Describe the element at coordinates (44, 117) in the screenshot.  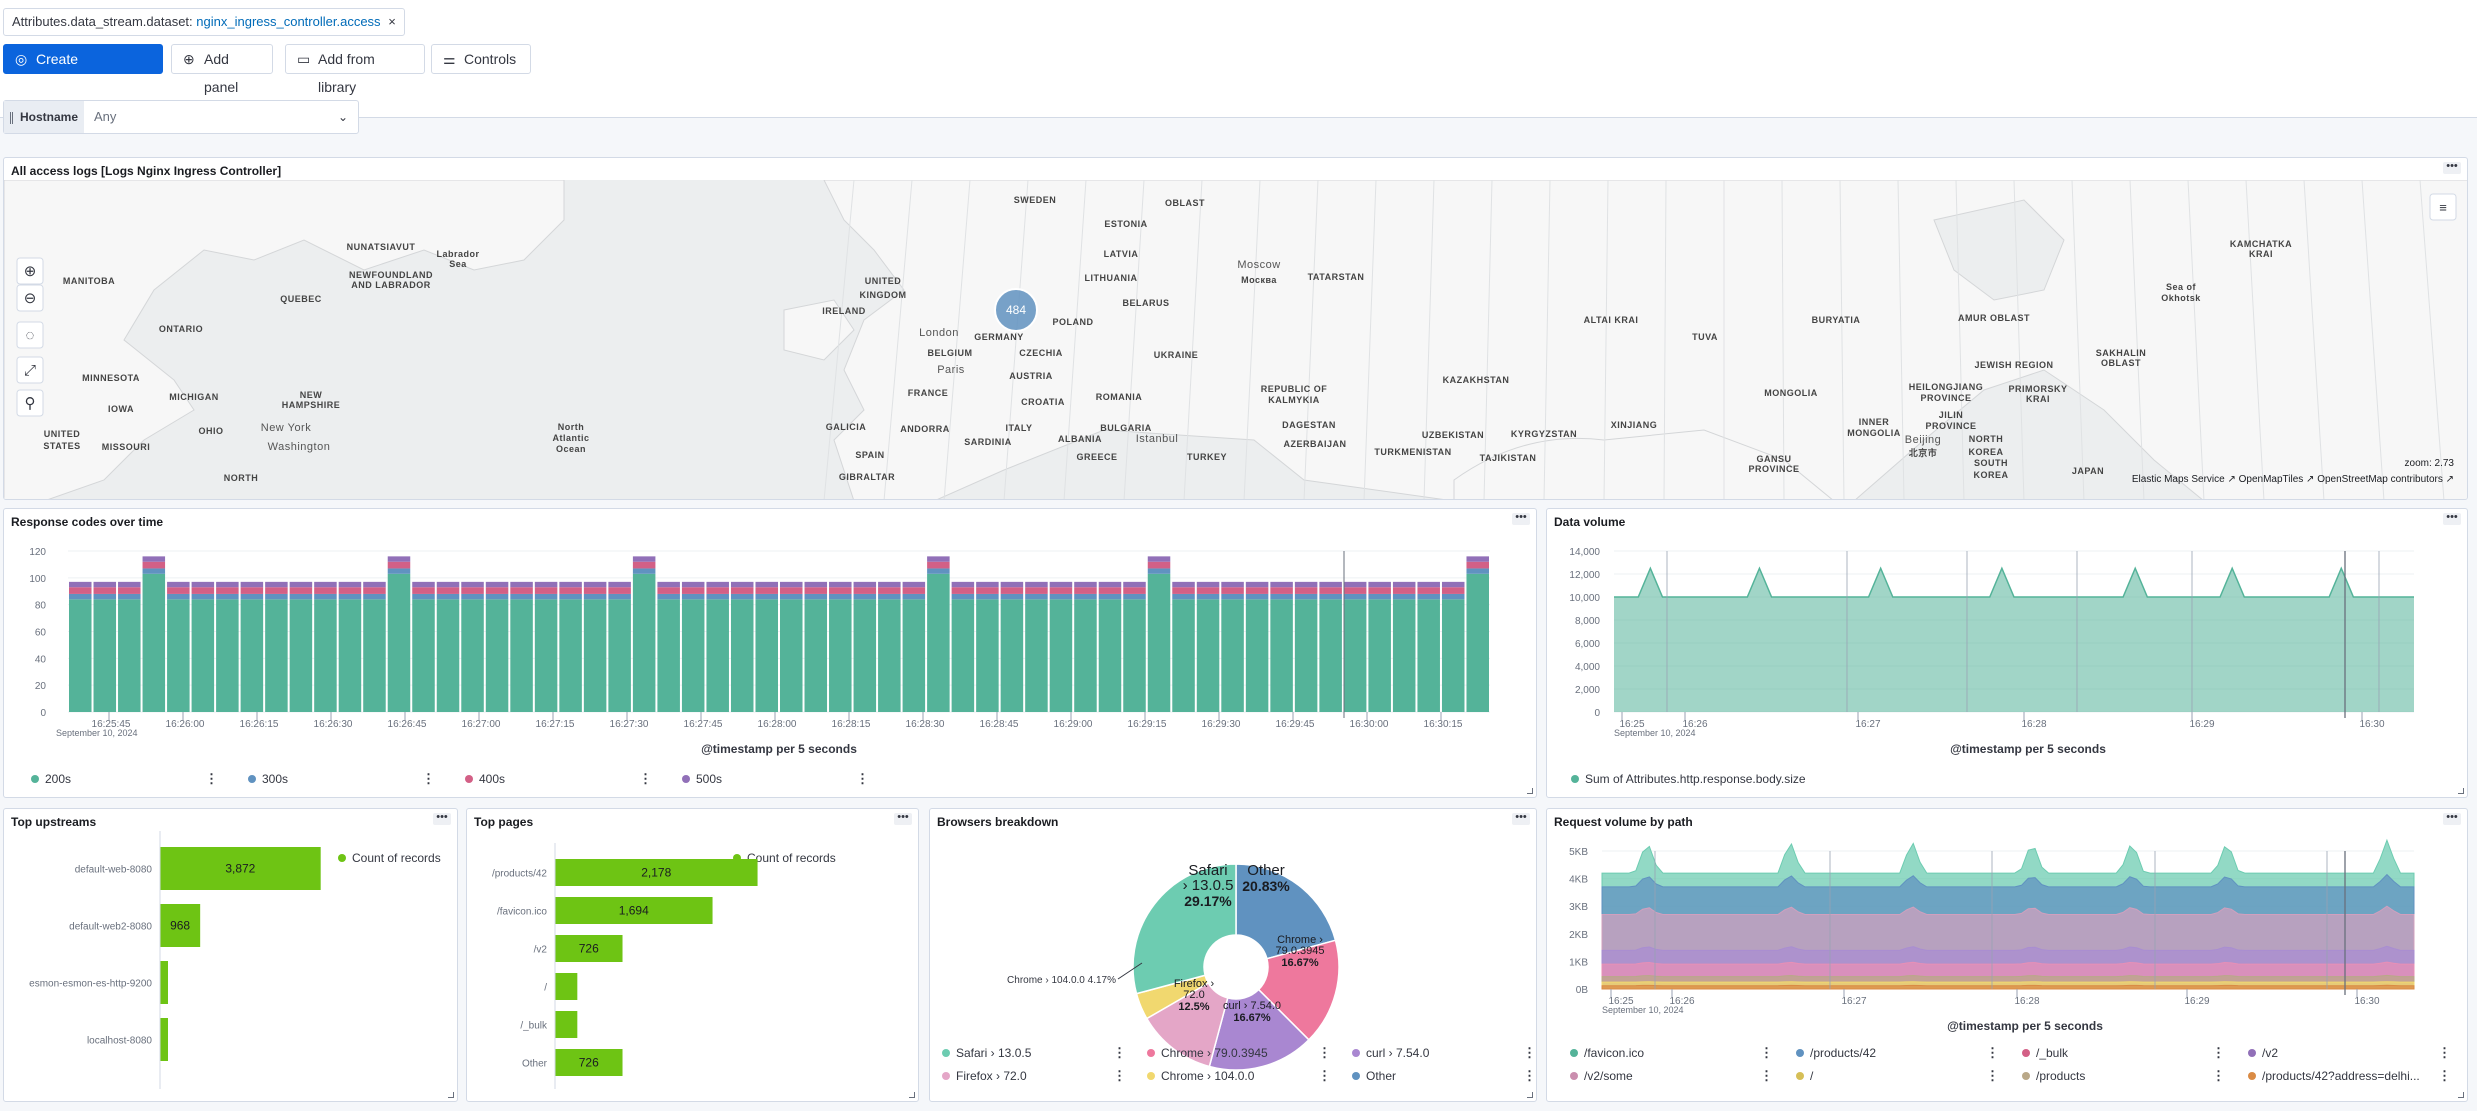
I see `hostname-label: Hostname` at that location.